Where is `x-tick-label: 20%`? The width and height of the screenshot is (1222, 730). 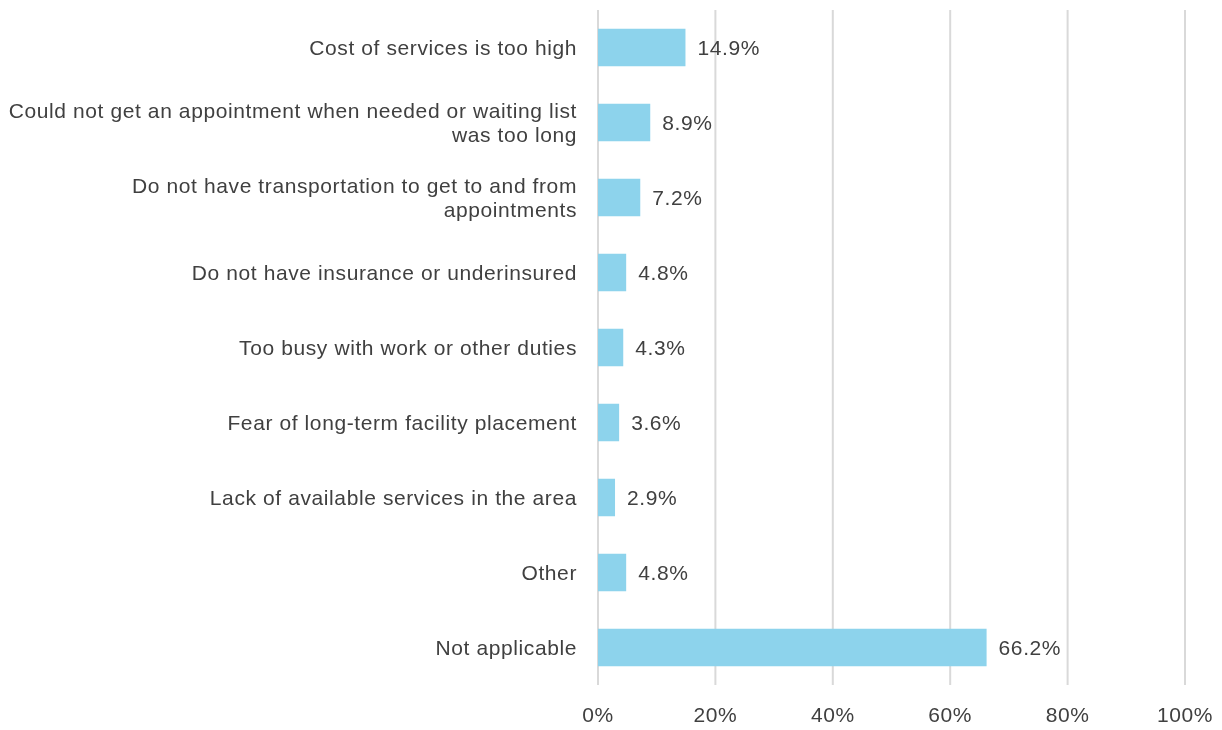
x-tick-label: 20% is located at coordinates (715, 714).